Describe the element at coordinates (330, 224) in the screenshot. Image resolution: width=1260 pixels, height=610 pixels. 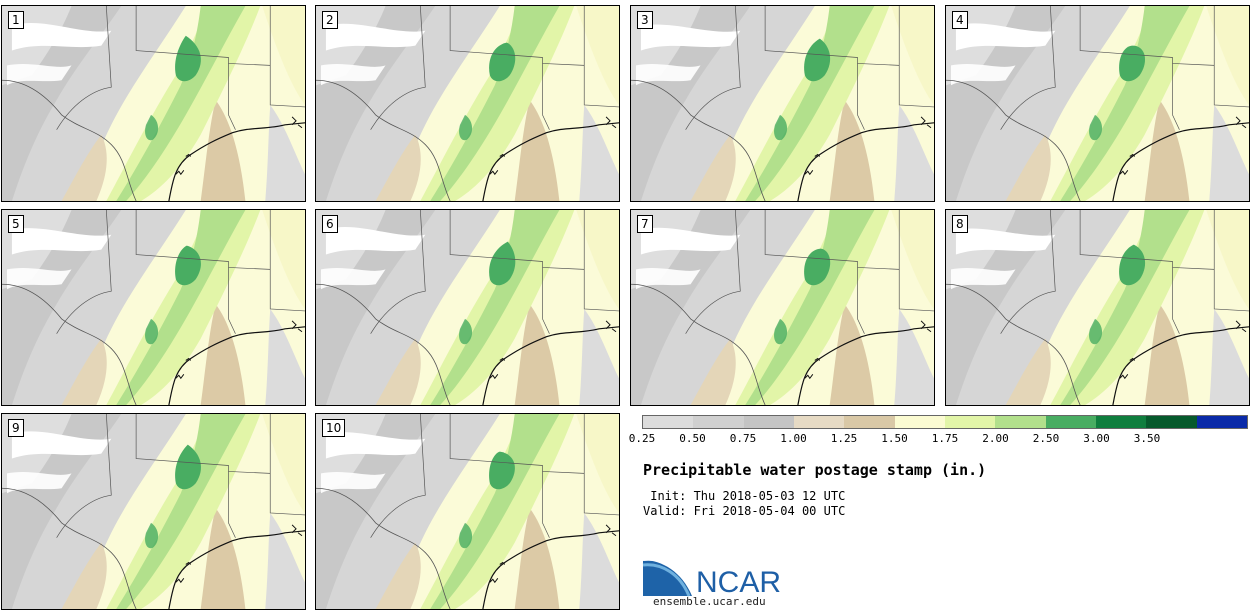
I see `member-number-label: 6` at that location.